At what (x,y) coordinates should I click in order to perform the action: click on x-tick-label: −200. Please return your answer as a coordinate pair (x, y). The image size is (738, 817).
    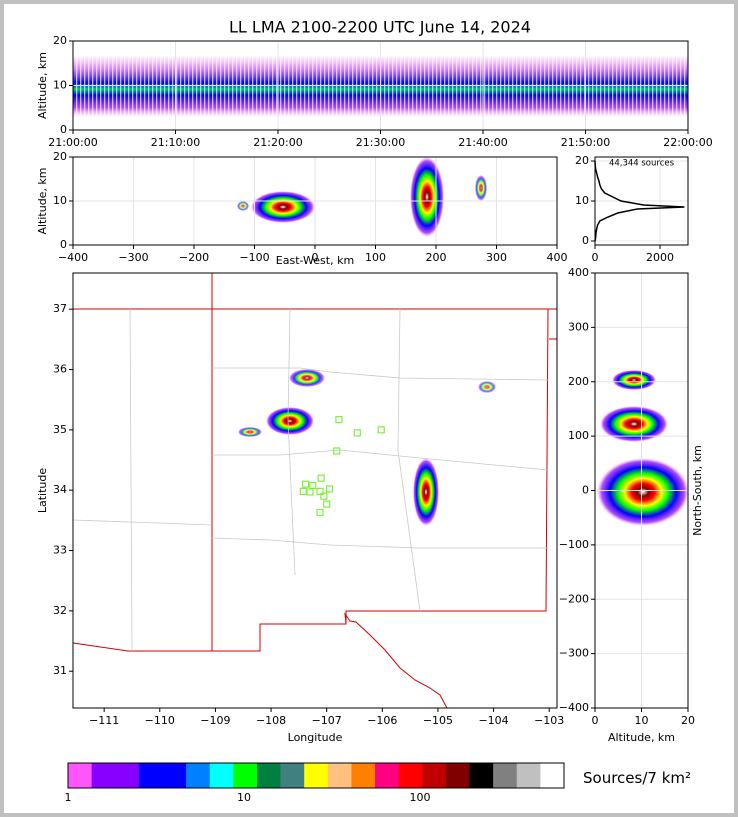
    Looking at the image, I should click on (194, 257).